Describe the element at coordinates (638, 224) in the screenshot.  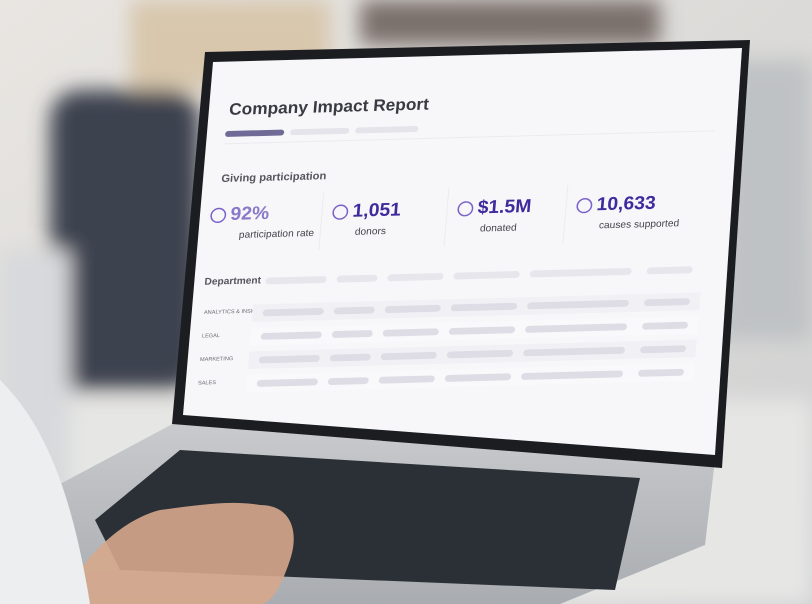
I see `stat-label: causes supported` at that location.